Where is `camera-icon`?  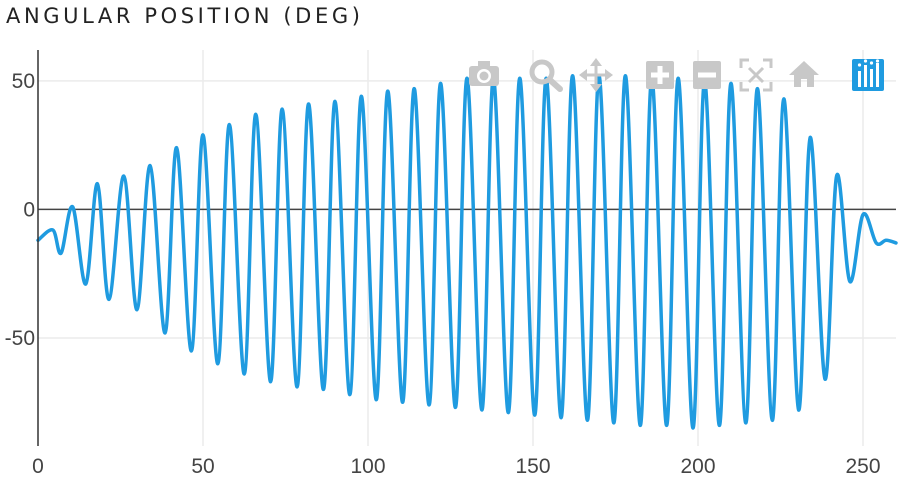
camera-icon is located at coordinates (484, 73).